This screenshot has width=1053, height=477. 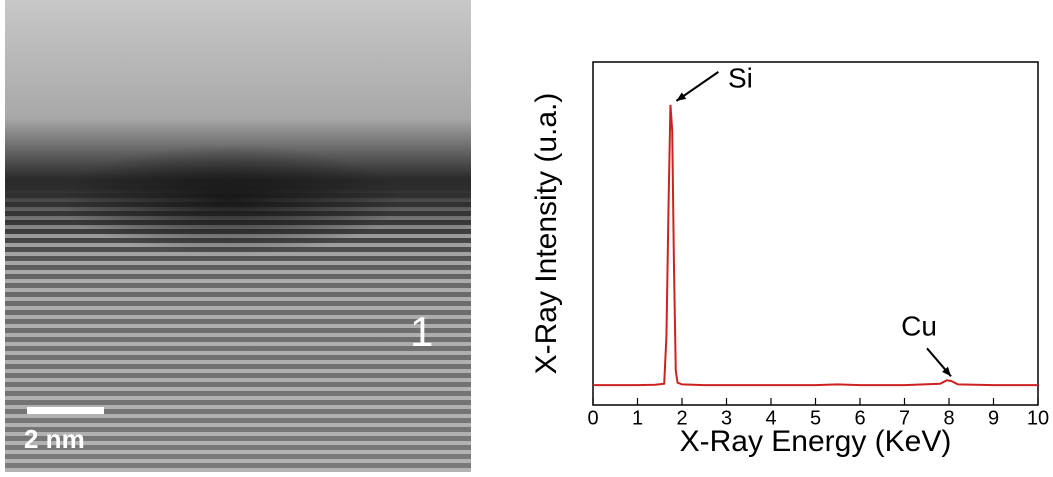 What do you see at coordinates (54, 439) in the screenshot?
I see `scale-bar-label: 2 nm` at bounding box center [54, 439].